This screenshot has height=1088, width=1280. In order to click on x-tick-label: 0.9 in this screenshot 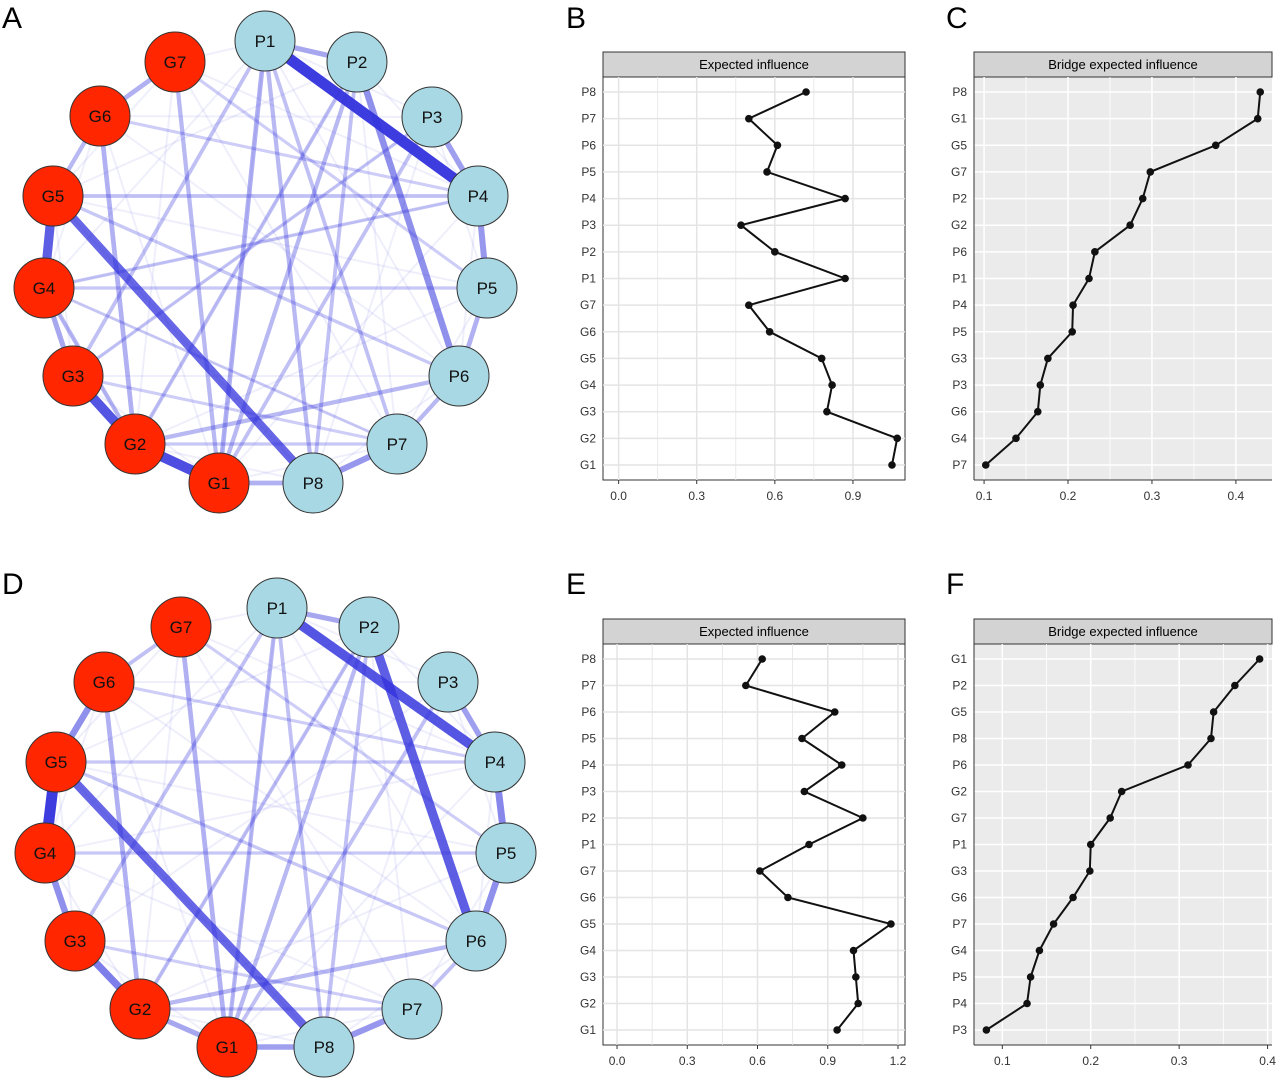, I will do `click(827, 1061)`.